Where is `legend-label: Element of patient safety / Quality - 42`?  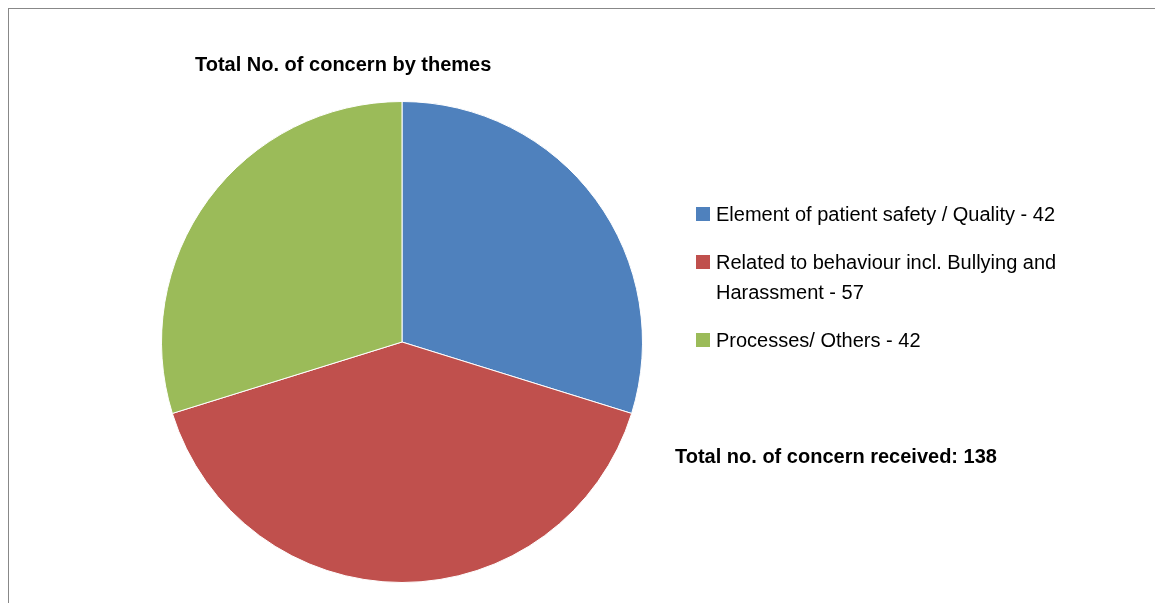 legend-label: Element of patient safety / Quality - 42 is located at coordinates (886, 214).